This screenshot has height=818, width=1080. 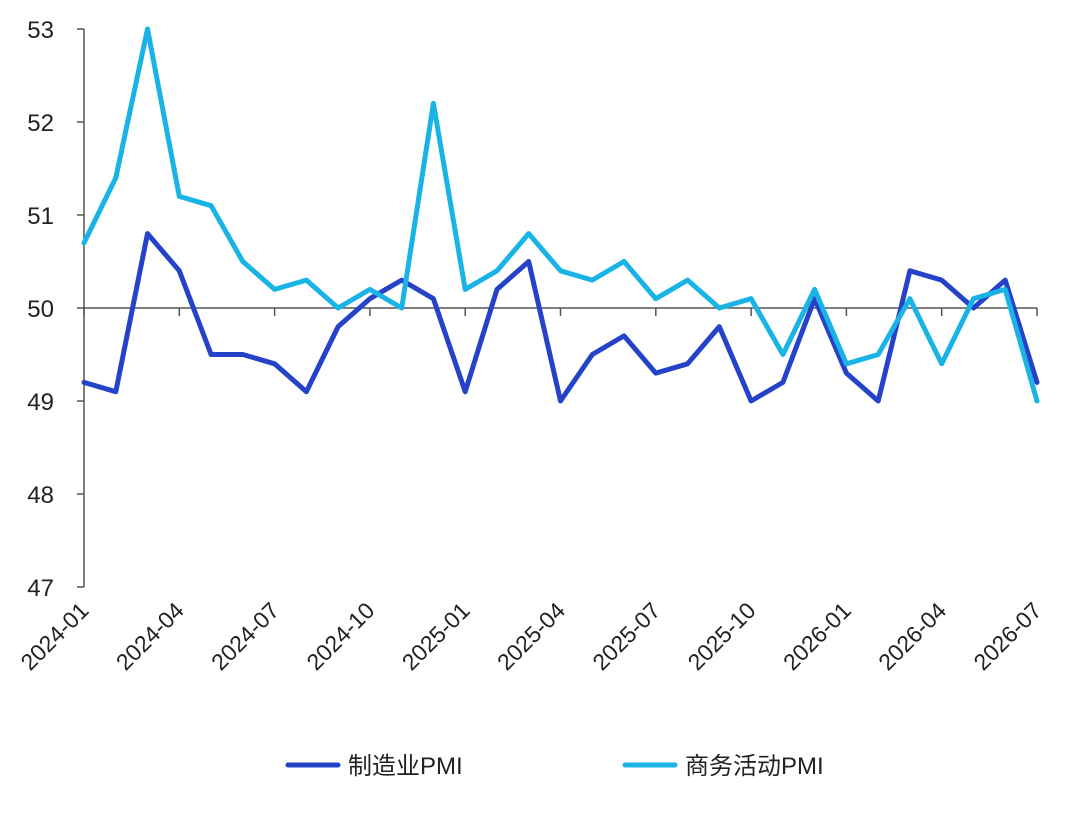 I want to click on legend-label-services: 商务活动PMI, so click(x=754, y=766).